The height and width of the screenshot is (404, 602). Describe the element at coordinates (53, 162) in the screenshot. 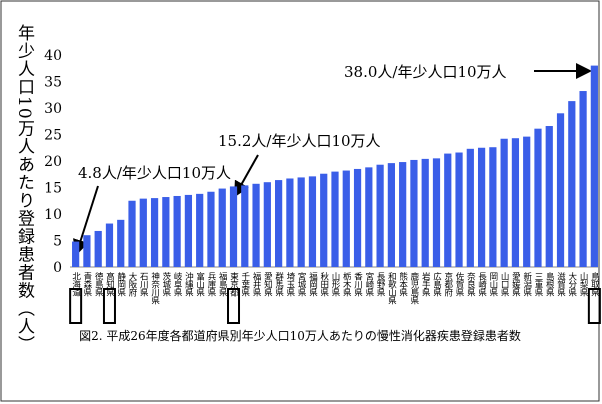

I see `y-tick-label: 20` at that location.